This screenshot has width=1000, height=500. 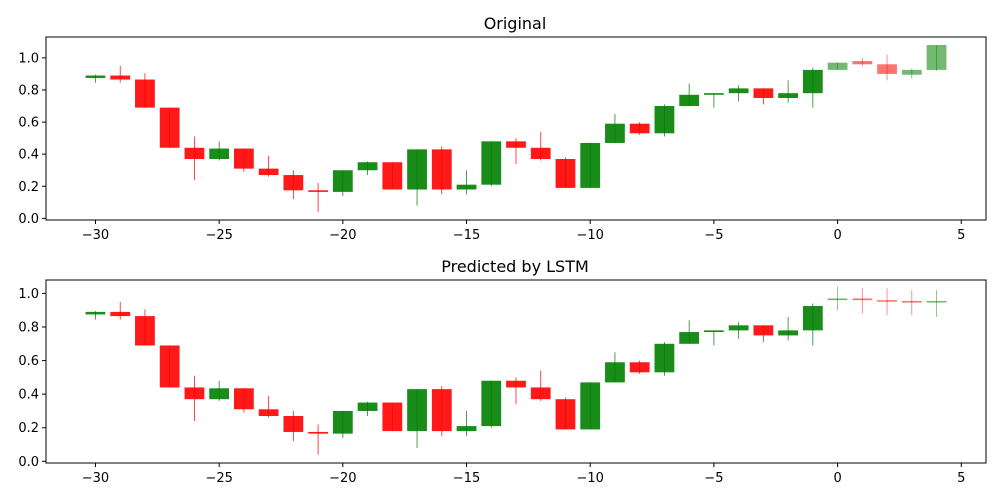 What do you see at coordinates (713, 478) in the screenshot?
I see `bottom-chart-x-tick-label: −5` at bounding box center [713, 478].